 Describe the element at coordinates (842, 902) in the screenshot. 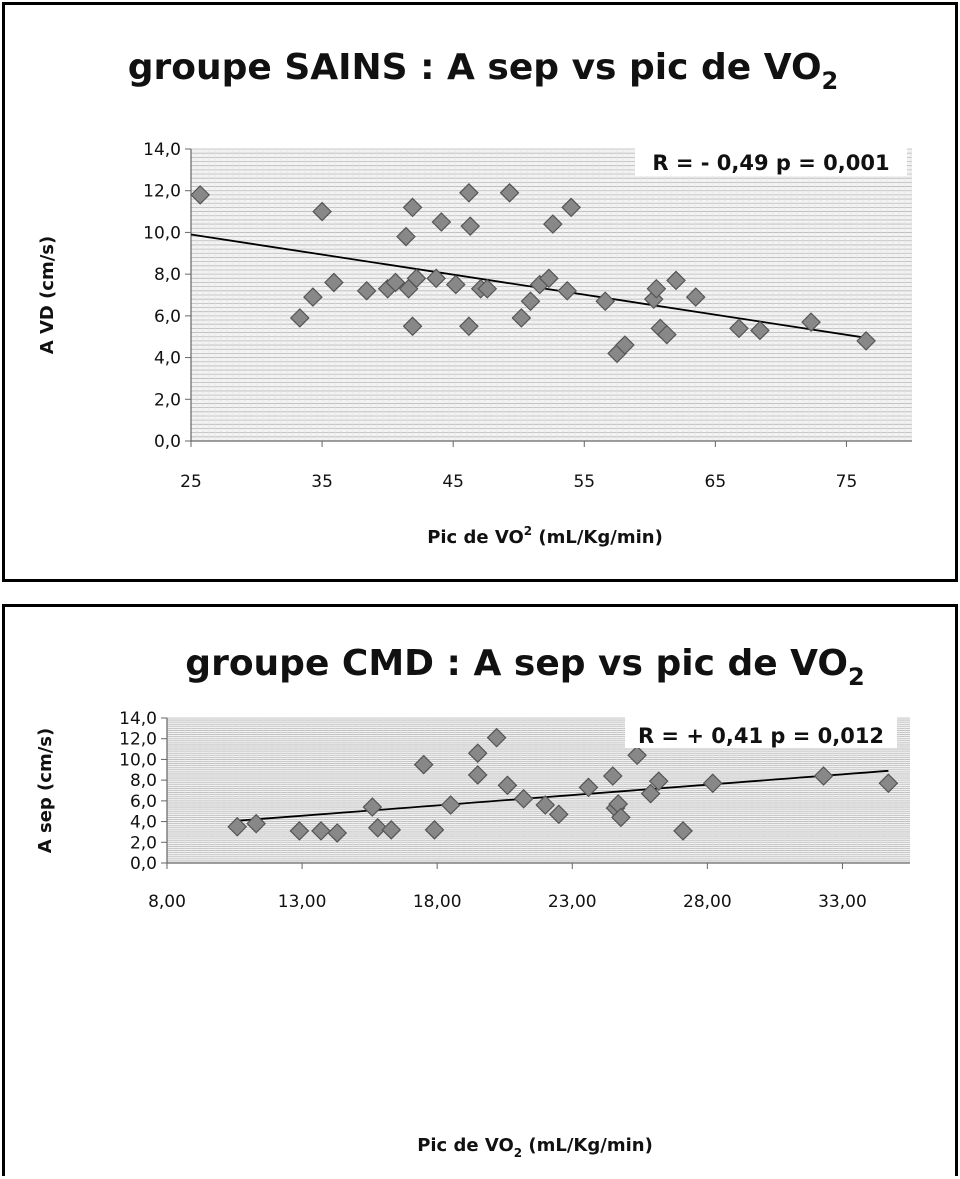

I see `x-tick-label: 33,00` at that location.